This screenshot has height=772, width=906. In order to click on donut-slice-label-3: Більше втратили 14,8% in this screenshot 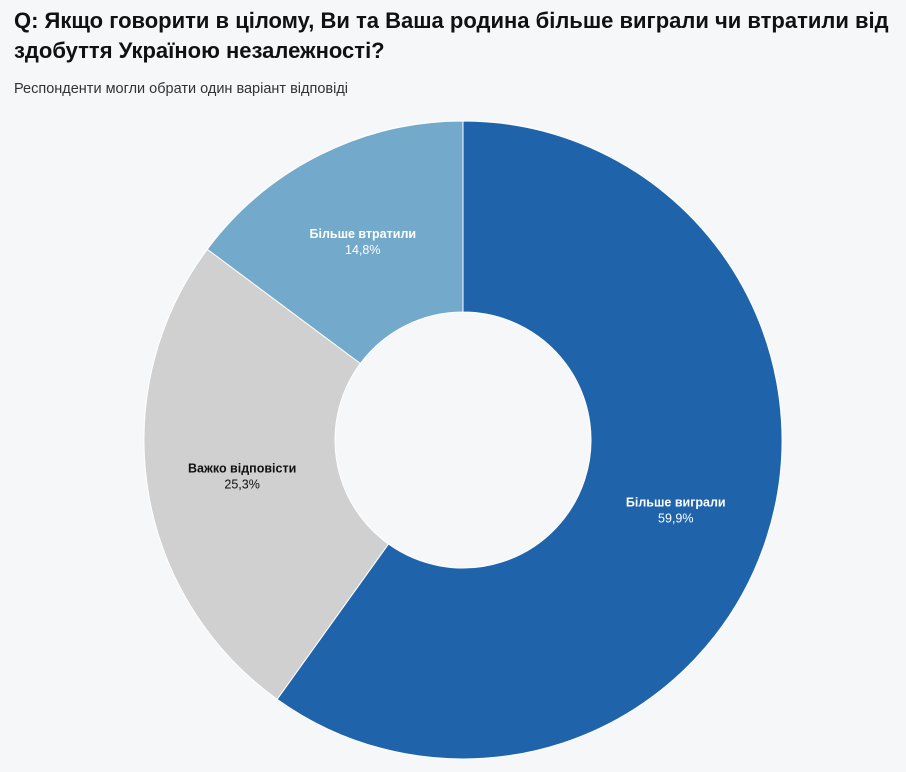, I will do `click(362, 242)`.